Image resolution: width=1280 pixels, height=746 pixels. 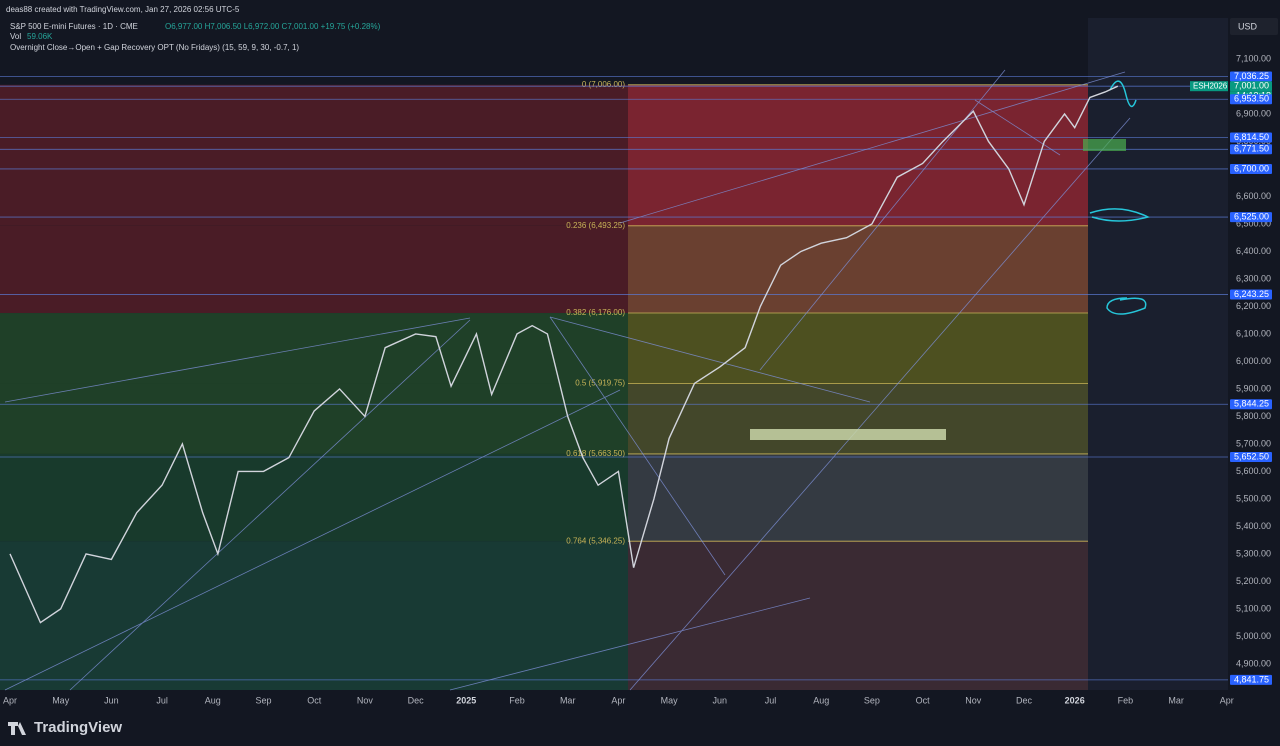 I want to click on y-tick-label: 6,400.00, so click(x=1253, y=251).